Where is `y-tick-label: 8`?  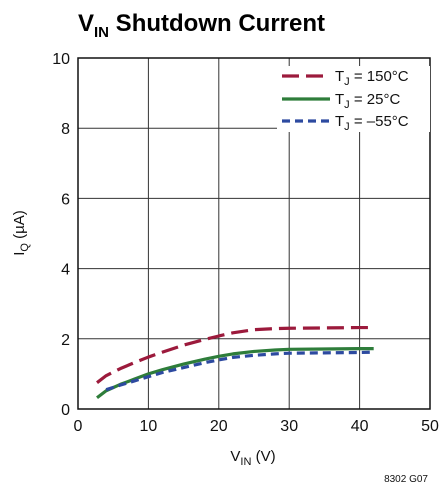
y-tick-label: 8 is located at coordinates (65, 129).